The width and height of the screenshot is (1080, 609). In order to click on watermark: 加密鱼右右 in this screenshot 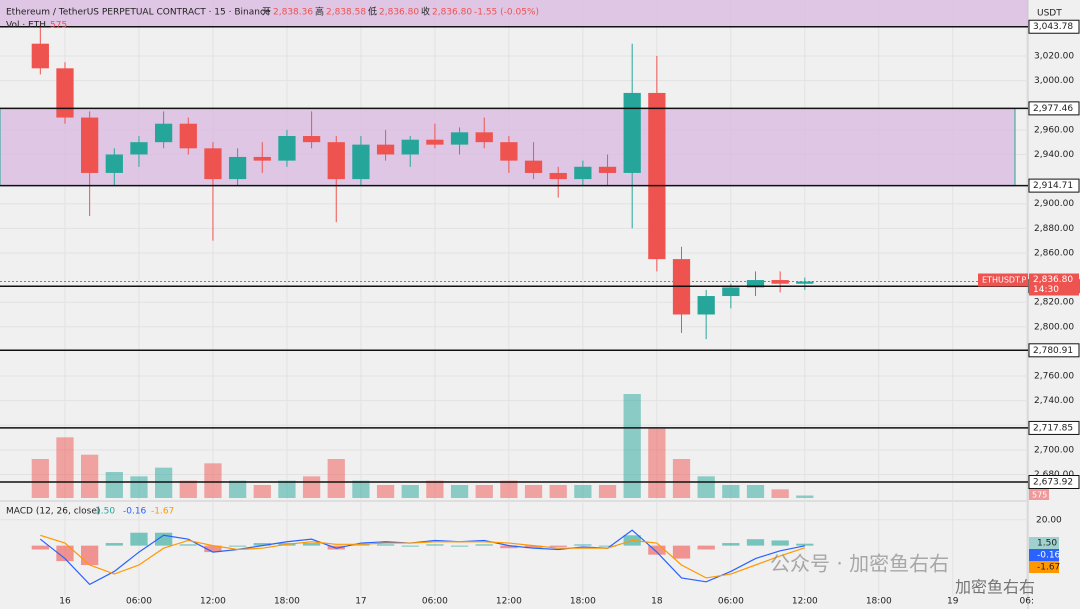, I will do `click(995, 587)`.